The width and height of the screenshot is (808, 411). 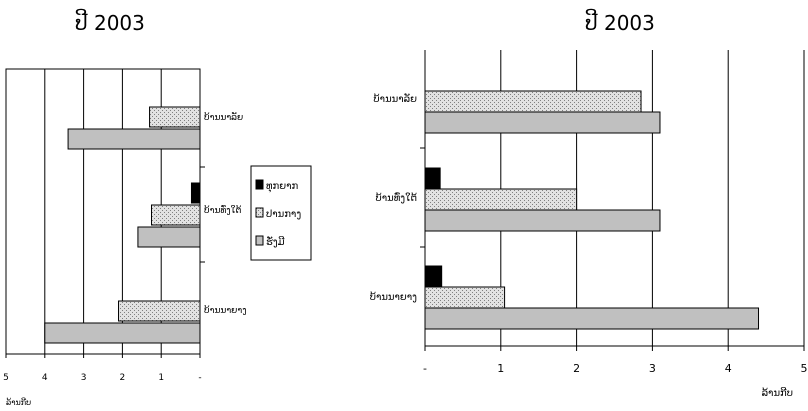 I want to click on left-tick-label: 2, so click(x=123, y=378).